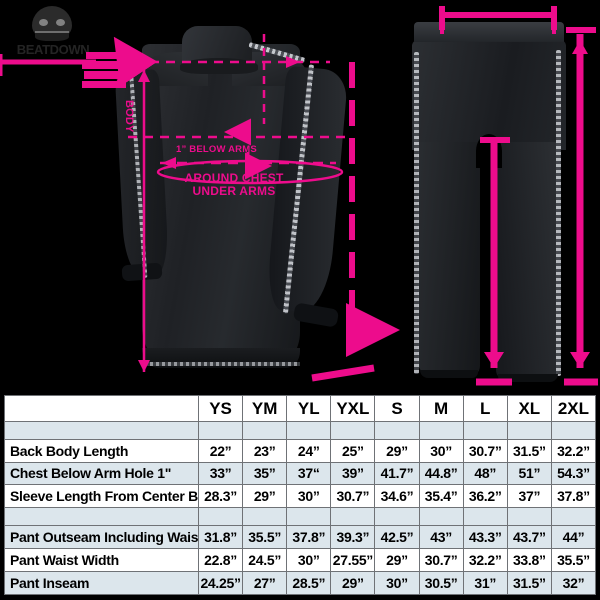  What do you see at coordinates (220, 583) in the screenshot?
I see `measurement-value: 24.25”` at bounding box center [220, 583].